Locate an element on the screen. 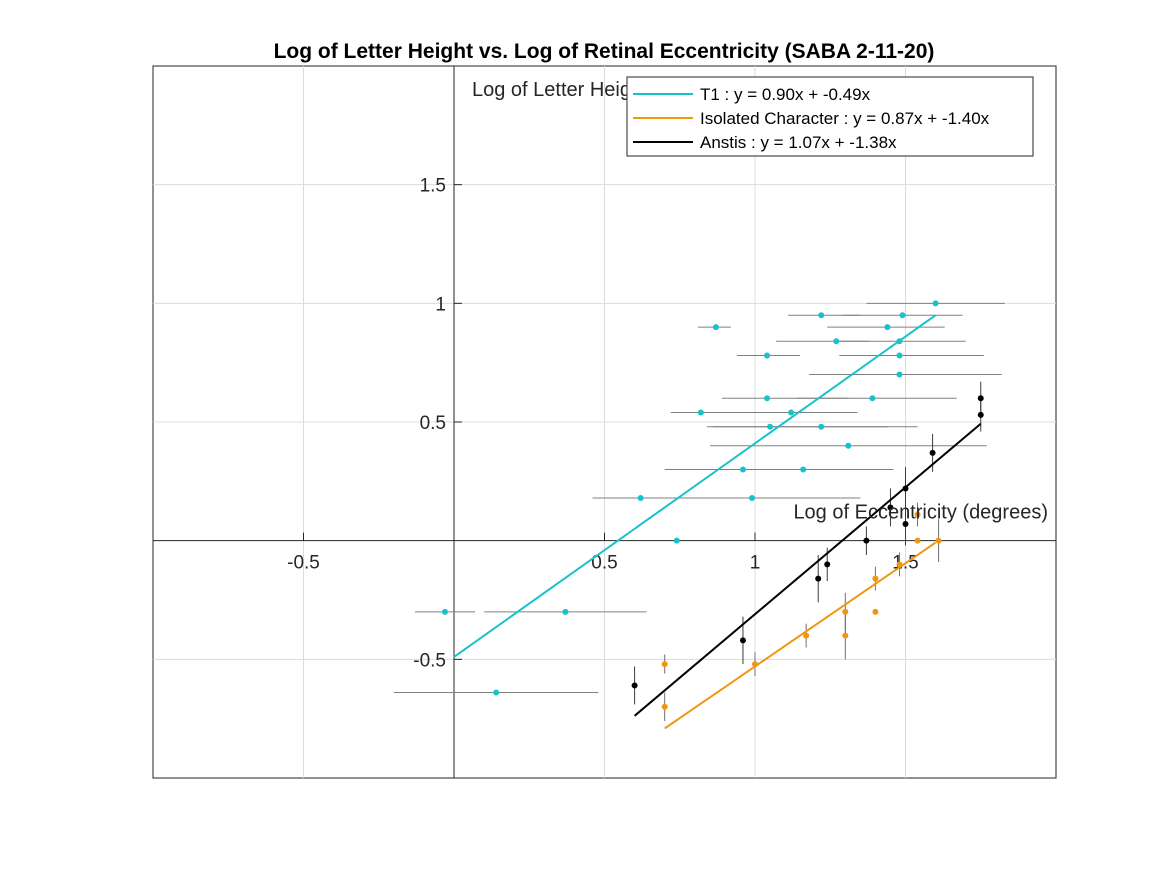 Image resolution: width=1167 pixels, height=875 pixels. y-tick-label: 1 is located at coordinates (440, 304).